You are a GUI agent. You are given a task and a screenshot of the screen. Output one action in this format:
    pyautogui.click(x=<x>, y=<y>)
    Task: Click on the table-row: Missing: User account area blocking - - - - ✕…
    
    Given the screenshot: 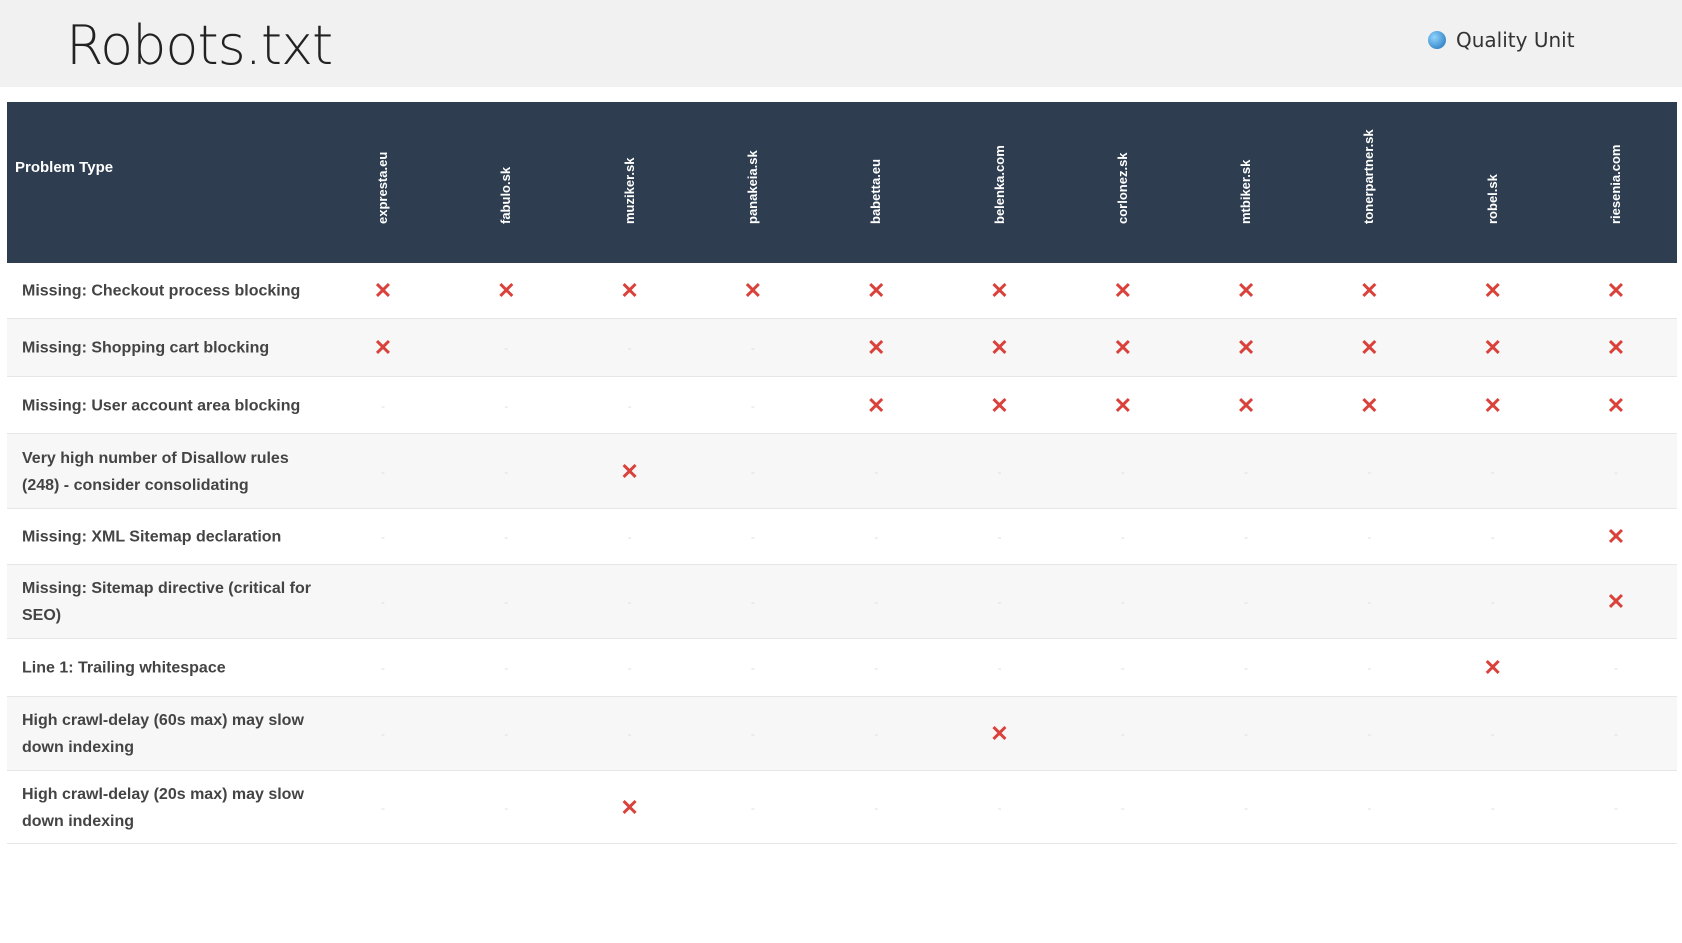 What is the action you would take?
    pyautogui.click(x=842, y=405)
    